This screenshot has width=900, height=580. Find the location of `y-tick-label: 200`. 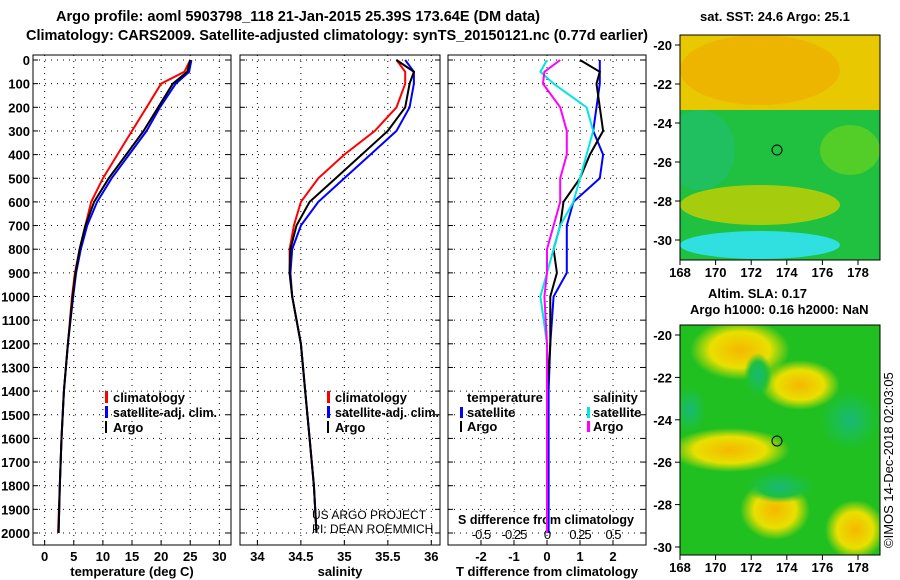

y-tick-label: 200 is located at coordinates (19, 107).